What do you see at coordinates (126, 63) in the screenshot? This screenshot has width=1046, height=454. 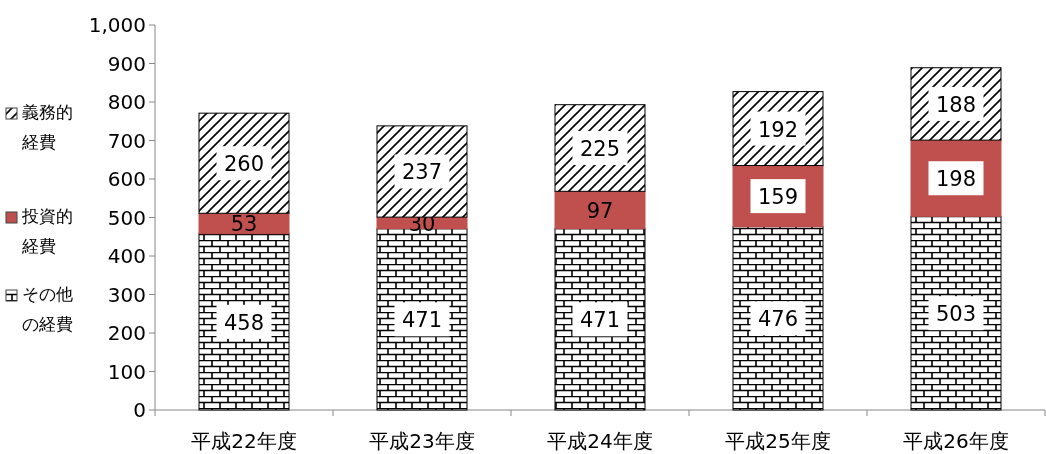 I see `y-tick-label: 900` at bounding box center [126, 63].